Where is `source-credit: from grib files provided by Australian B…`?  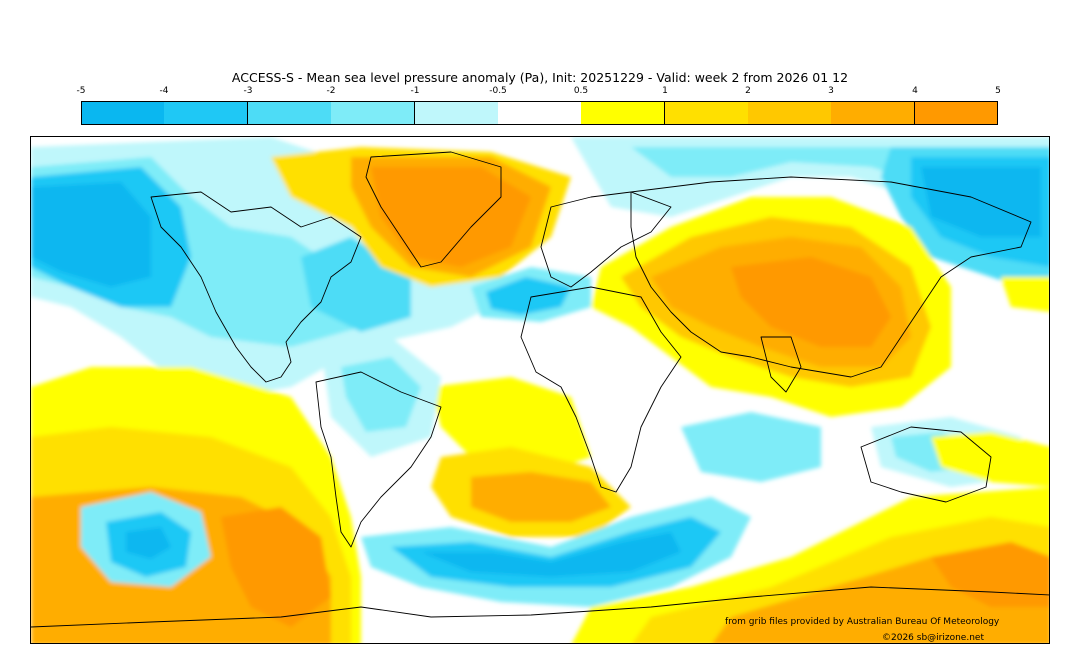 source-credit: from grib files provided by Australian B… is located at coordinates (862, 622).